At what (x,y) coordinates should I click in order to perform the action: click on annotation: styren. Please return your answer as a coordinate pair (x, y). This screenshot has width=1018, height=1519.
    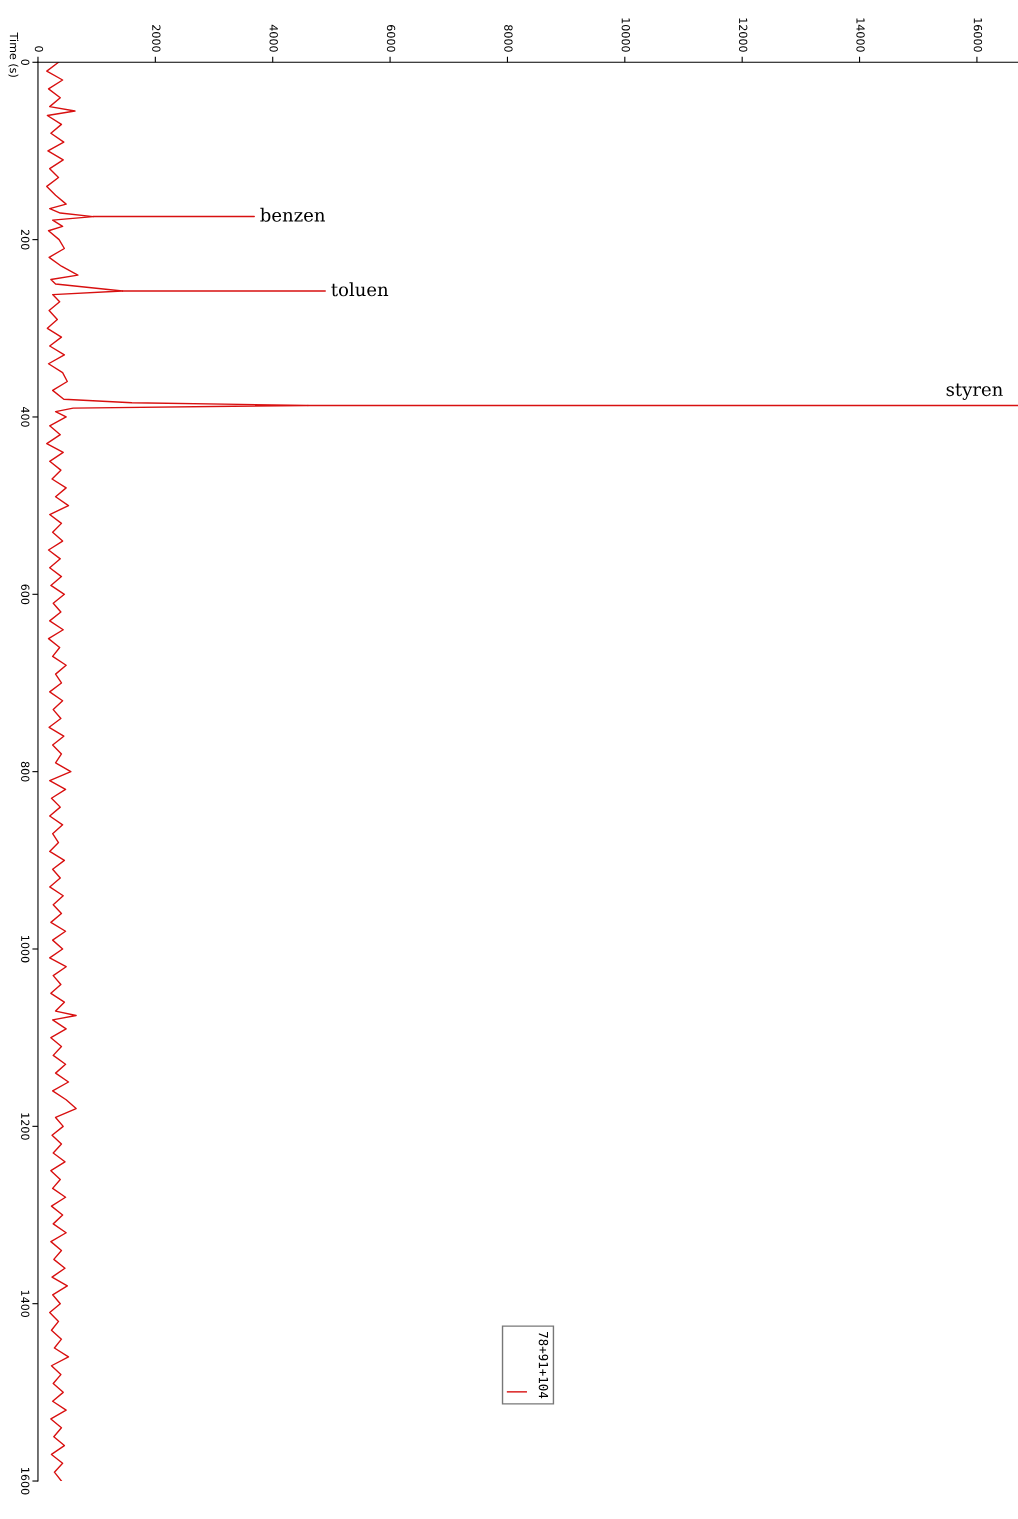
    Looking at the image, I should click on (974, 391).